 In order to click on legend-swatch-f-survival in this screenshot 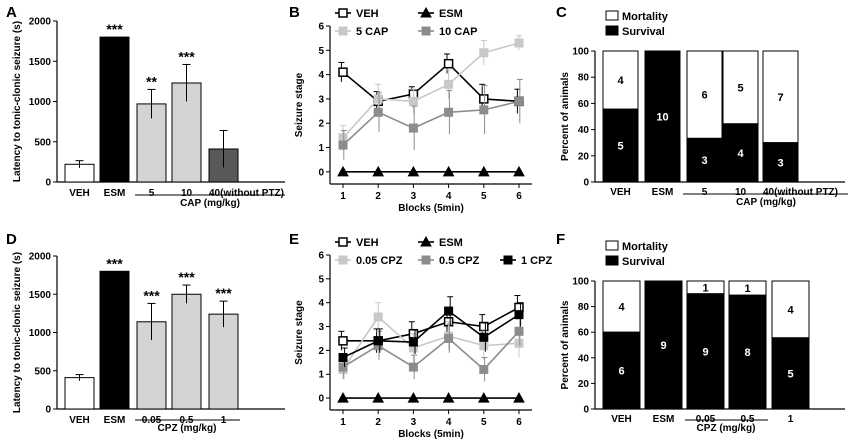, I will do `click(612, 260)`.